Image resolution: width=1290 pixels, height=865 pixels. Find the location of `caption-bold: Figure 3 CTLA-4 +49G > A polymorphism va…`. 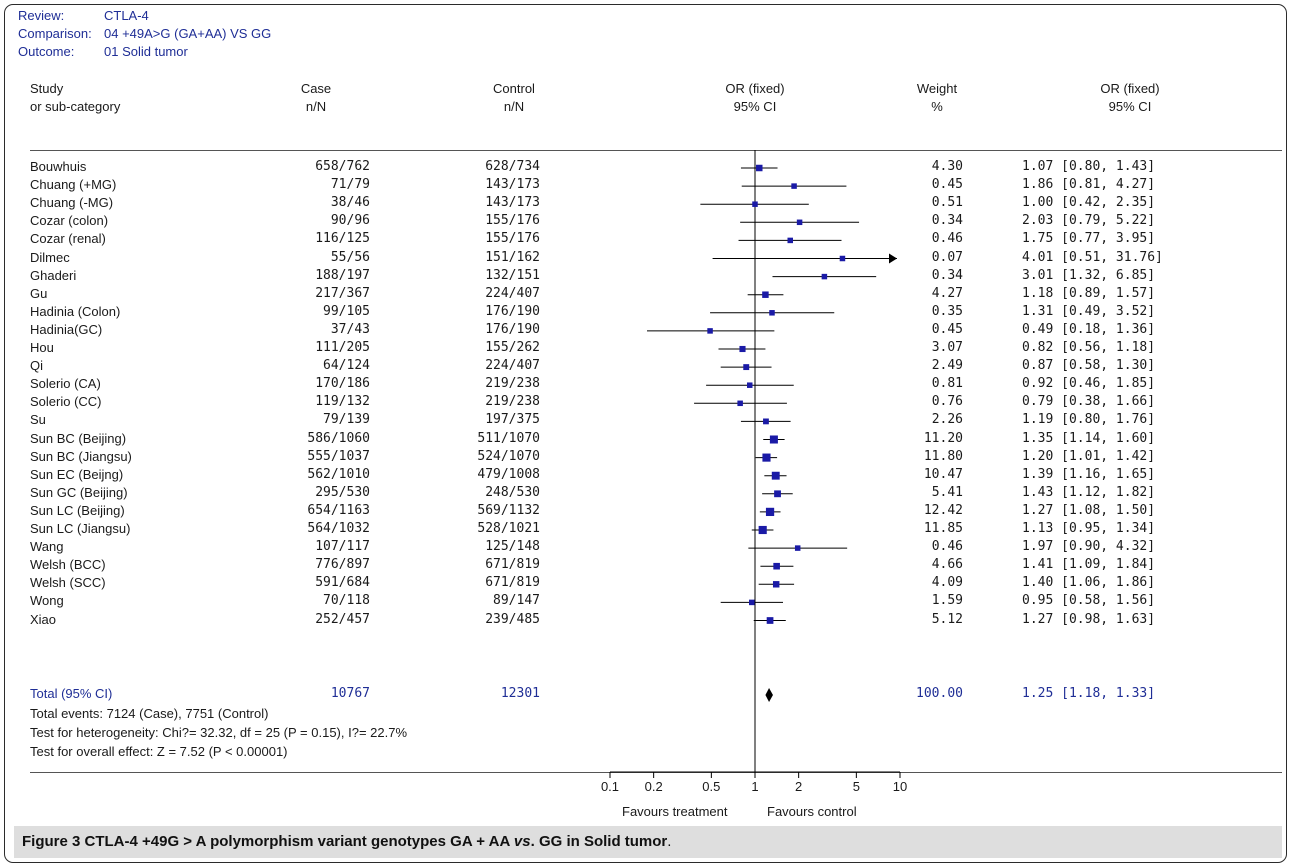

caption-bold: Figure 3 CTLA-4 +49G > A polymorphism va… is located at coordinates (268, 841).